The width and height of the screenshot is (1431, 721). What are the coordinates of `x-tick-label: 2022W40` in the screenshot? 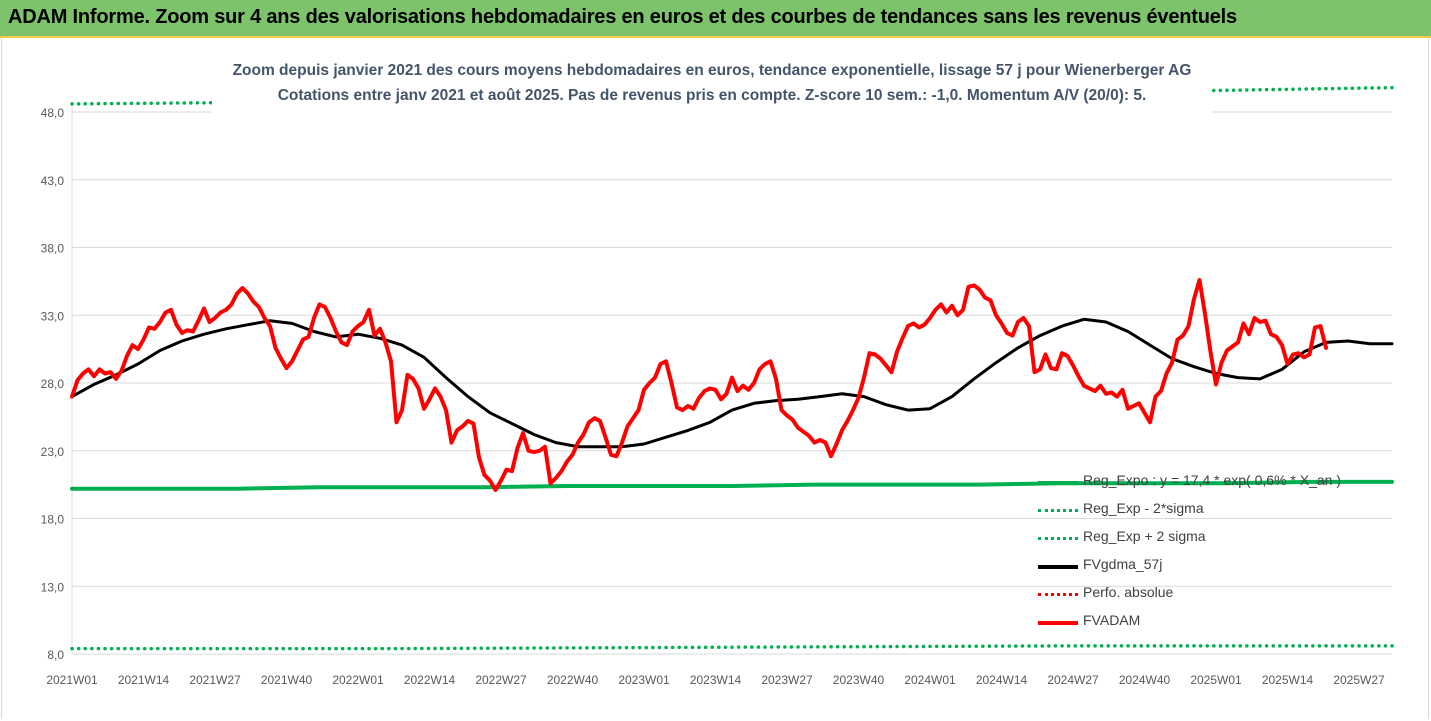 It's located at (573, 680).